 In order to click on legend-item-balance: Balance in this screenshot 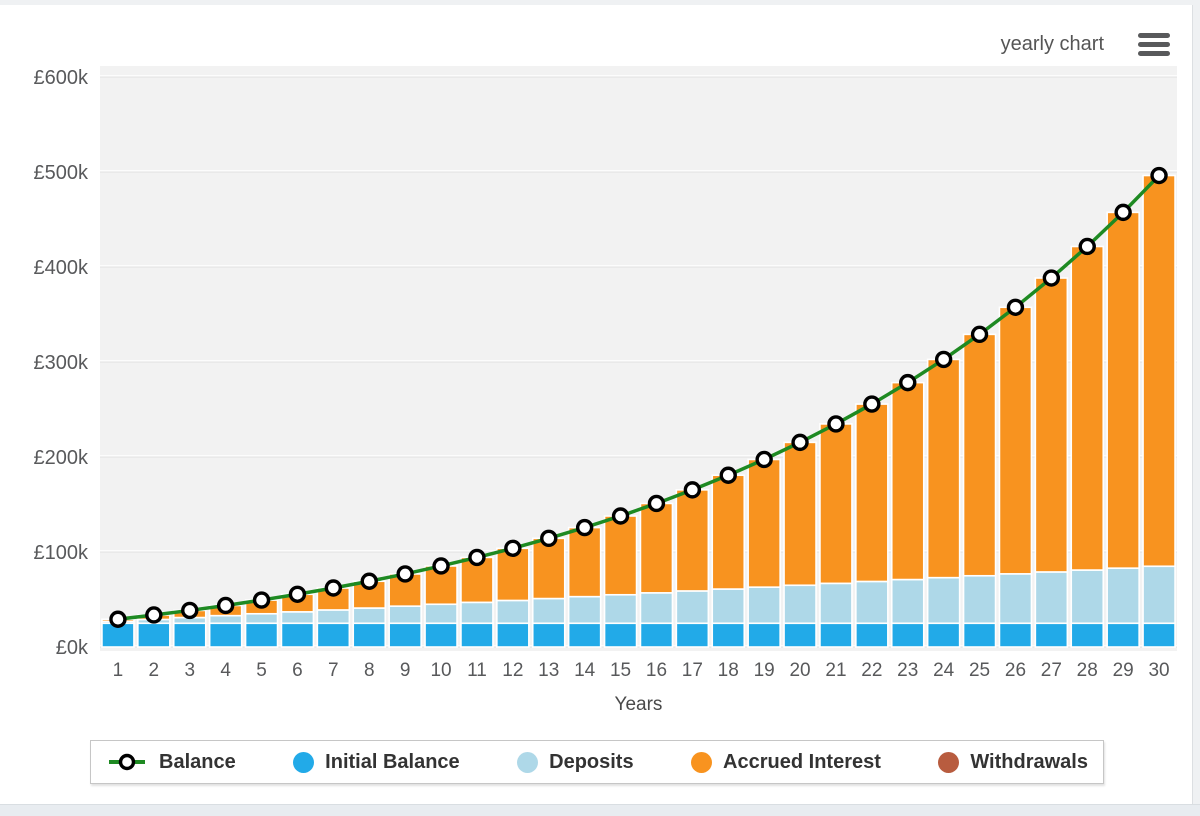, I will do `click(171, 762)`.